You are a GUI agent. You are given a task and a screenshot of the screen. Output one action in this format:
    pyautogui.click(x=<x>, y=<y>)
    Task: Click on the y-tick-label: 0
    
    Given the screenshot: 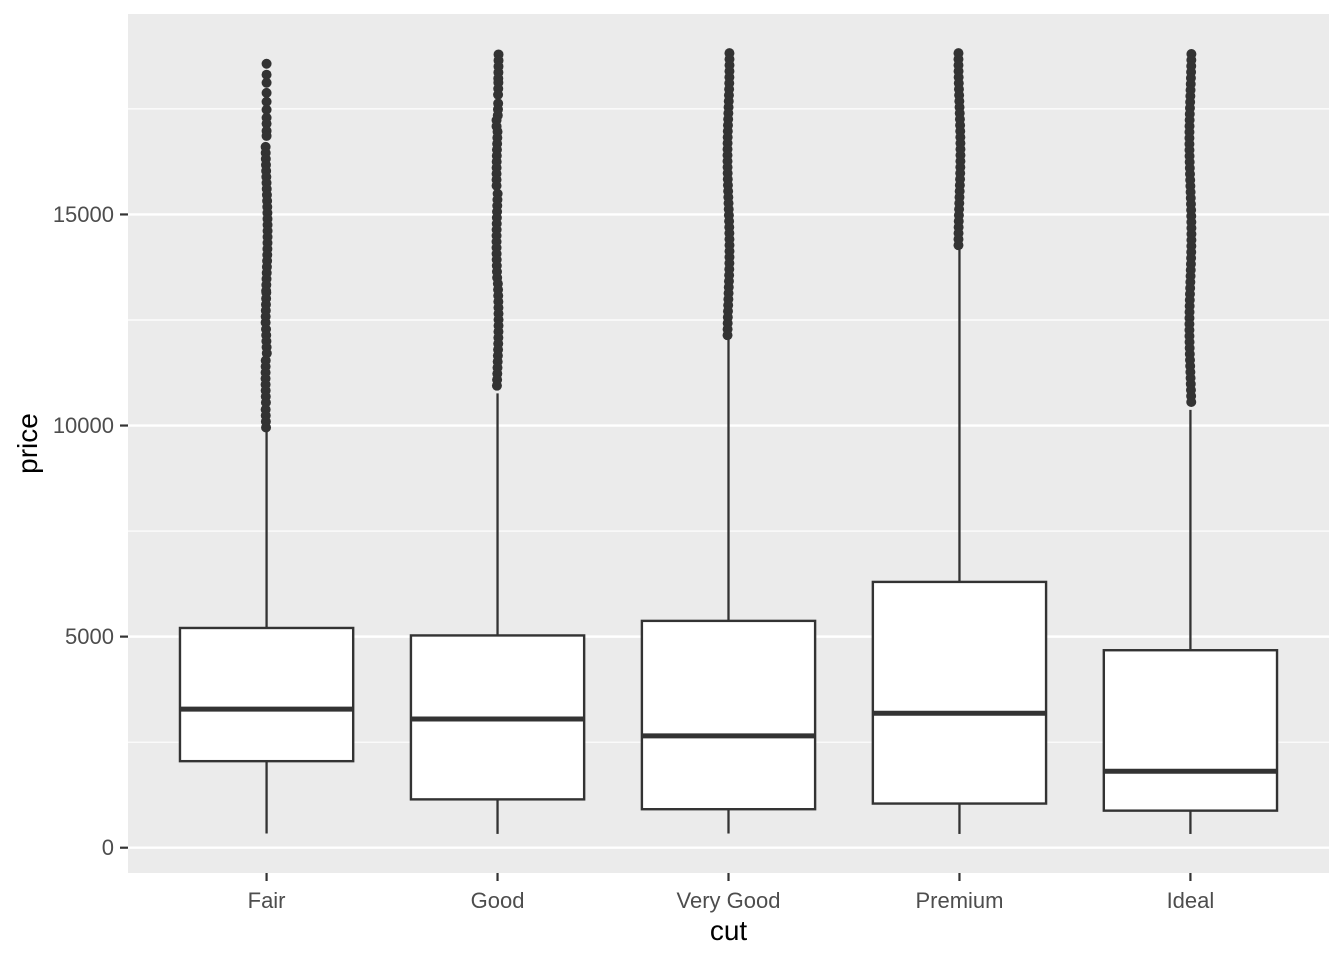 What is the action you would take?
    pyautogui.click(x=108, y=847)
    